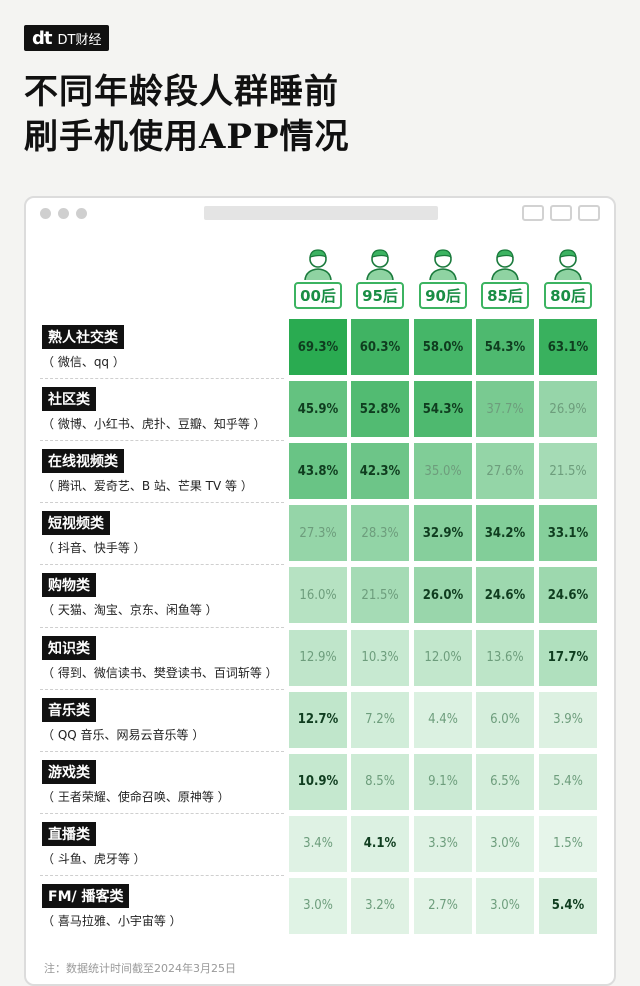 This screenshot has height=986, width=640. I want to click on heatmap-cell: 27.3%, so click(318, 533).